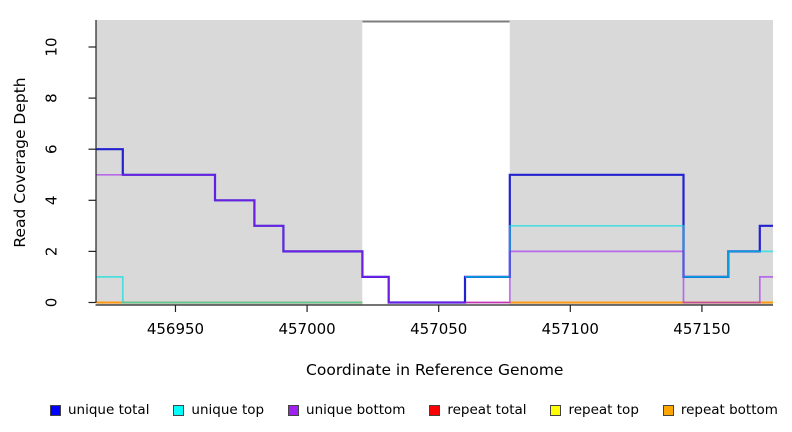 This screenshot has height=432, width=792. Describe the element at coordinates (570, 329) in the screenshot. I see `x-tick-label: 457100` at that location.